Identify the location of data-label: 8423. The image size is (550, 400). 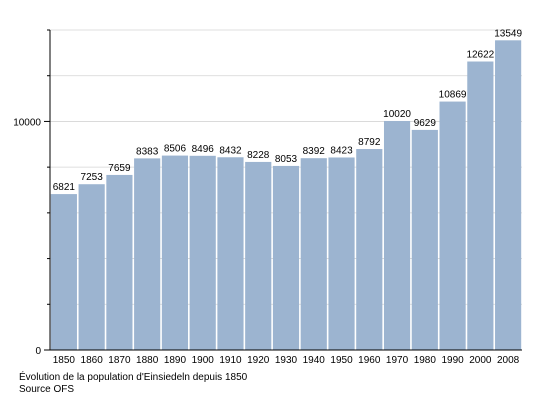
(341, 150).